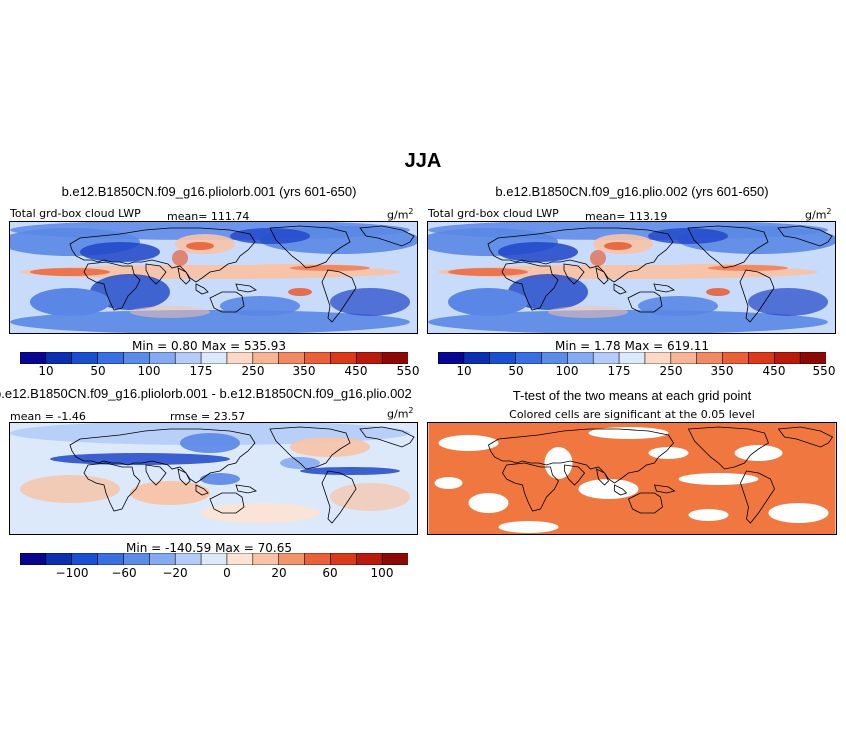 This screenshot has width=846, height=733. What do you see at coordinates (227, 573) in the screenshot?
I see `colorbar-tick: 0` at bounding box center [227, 573].